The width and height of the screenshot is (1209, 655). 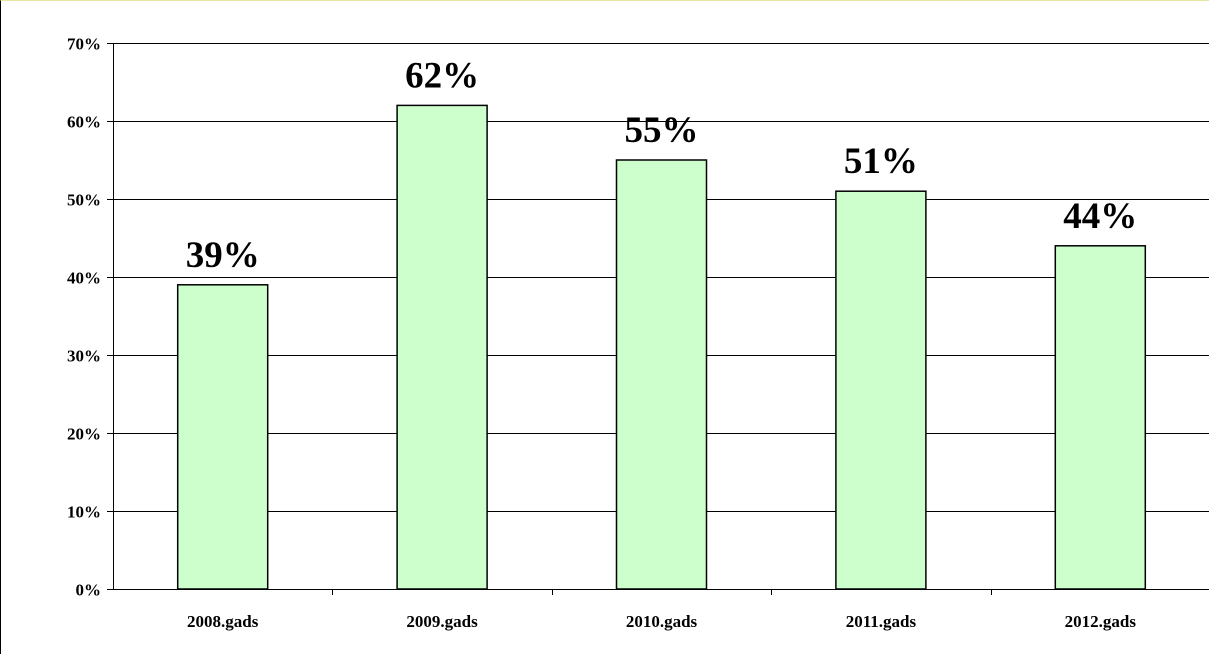 I want to click on y-tick-label: 40%, so click(x=84, y=278).